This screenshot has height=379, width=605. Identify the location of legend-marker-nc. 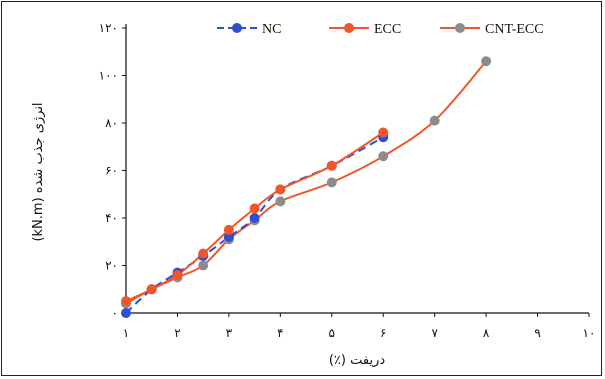
(237, 28).